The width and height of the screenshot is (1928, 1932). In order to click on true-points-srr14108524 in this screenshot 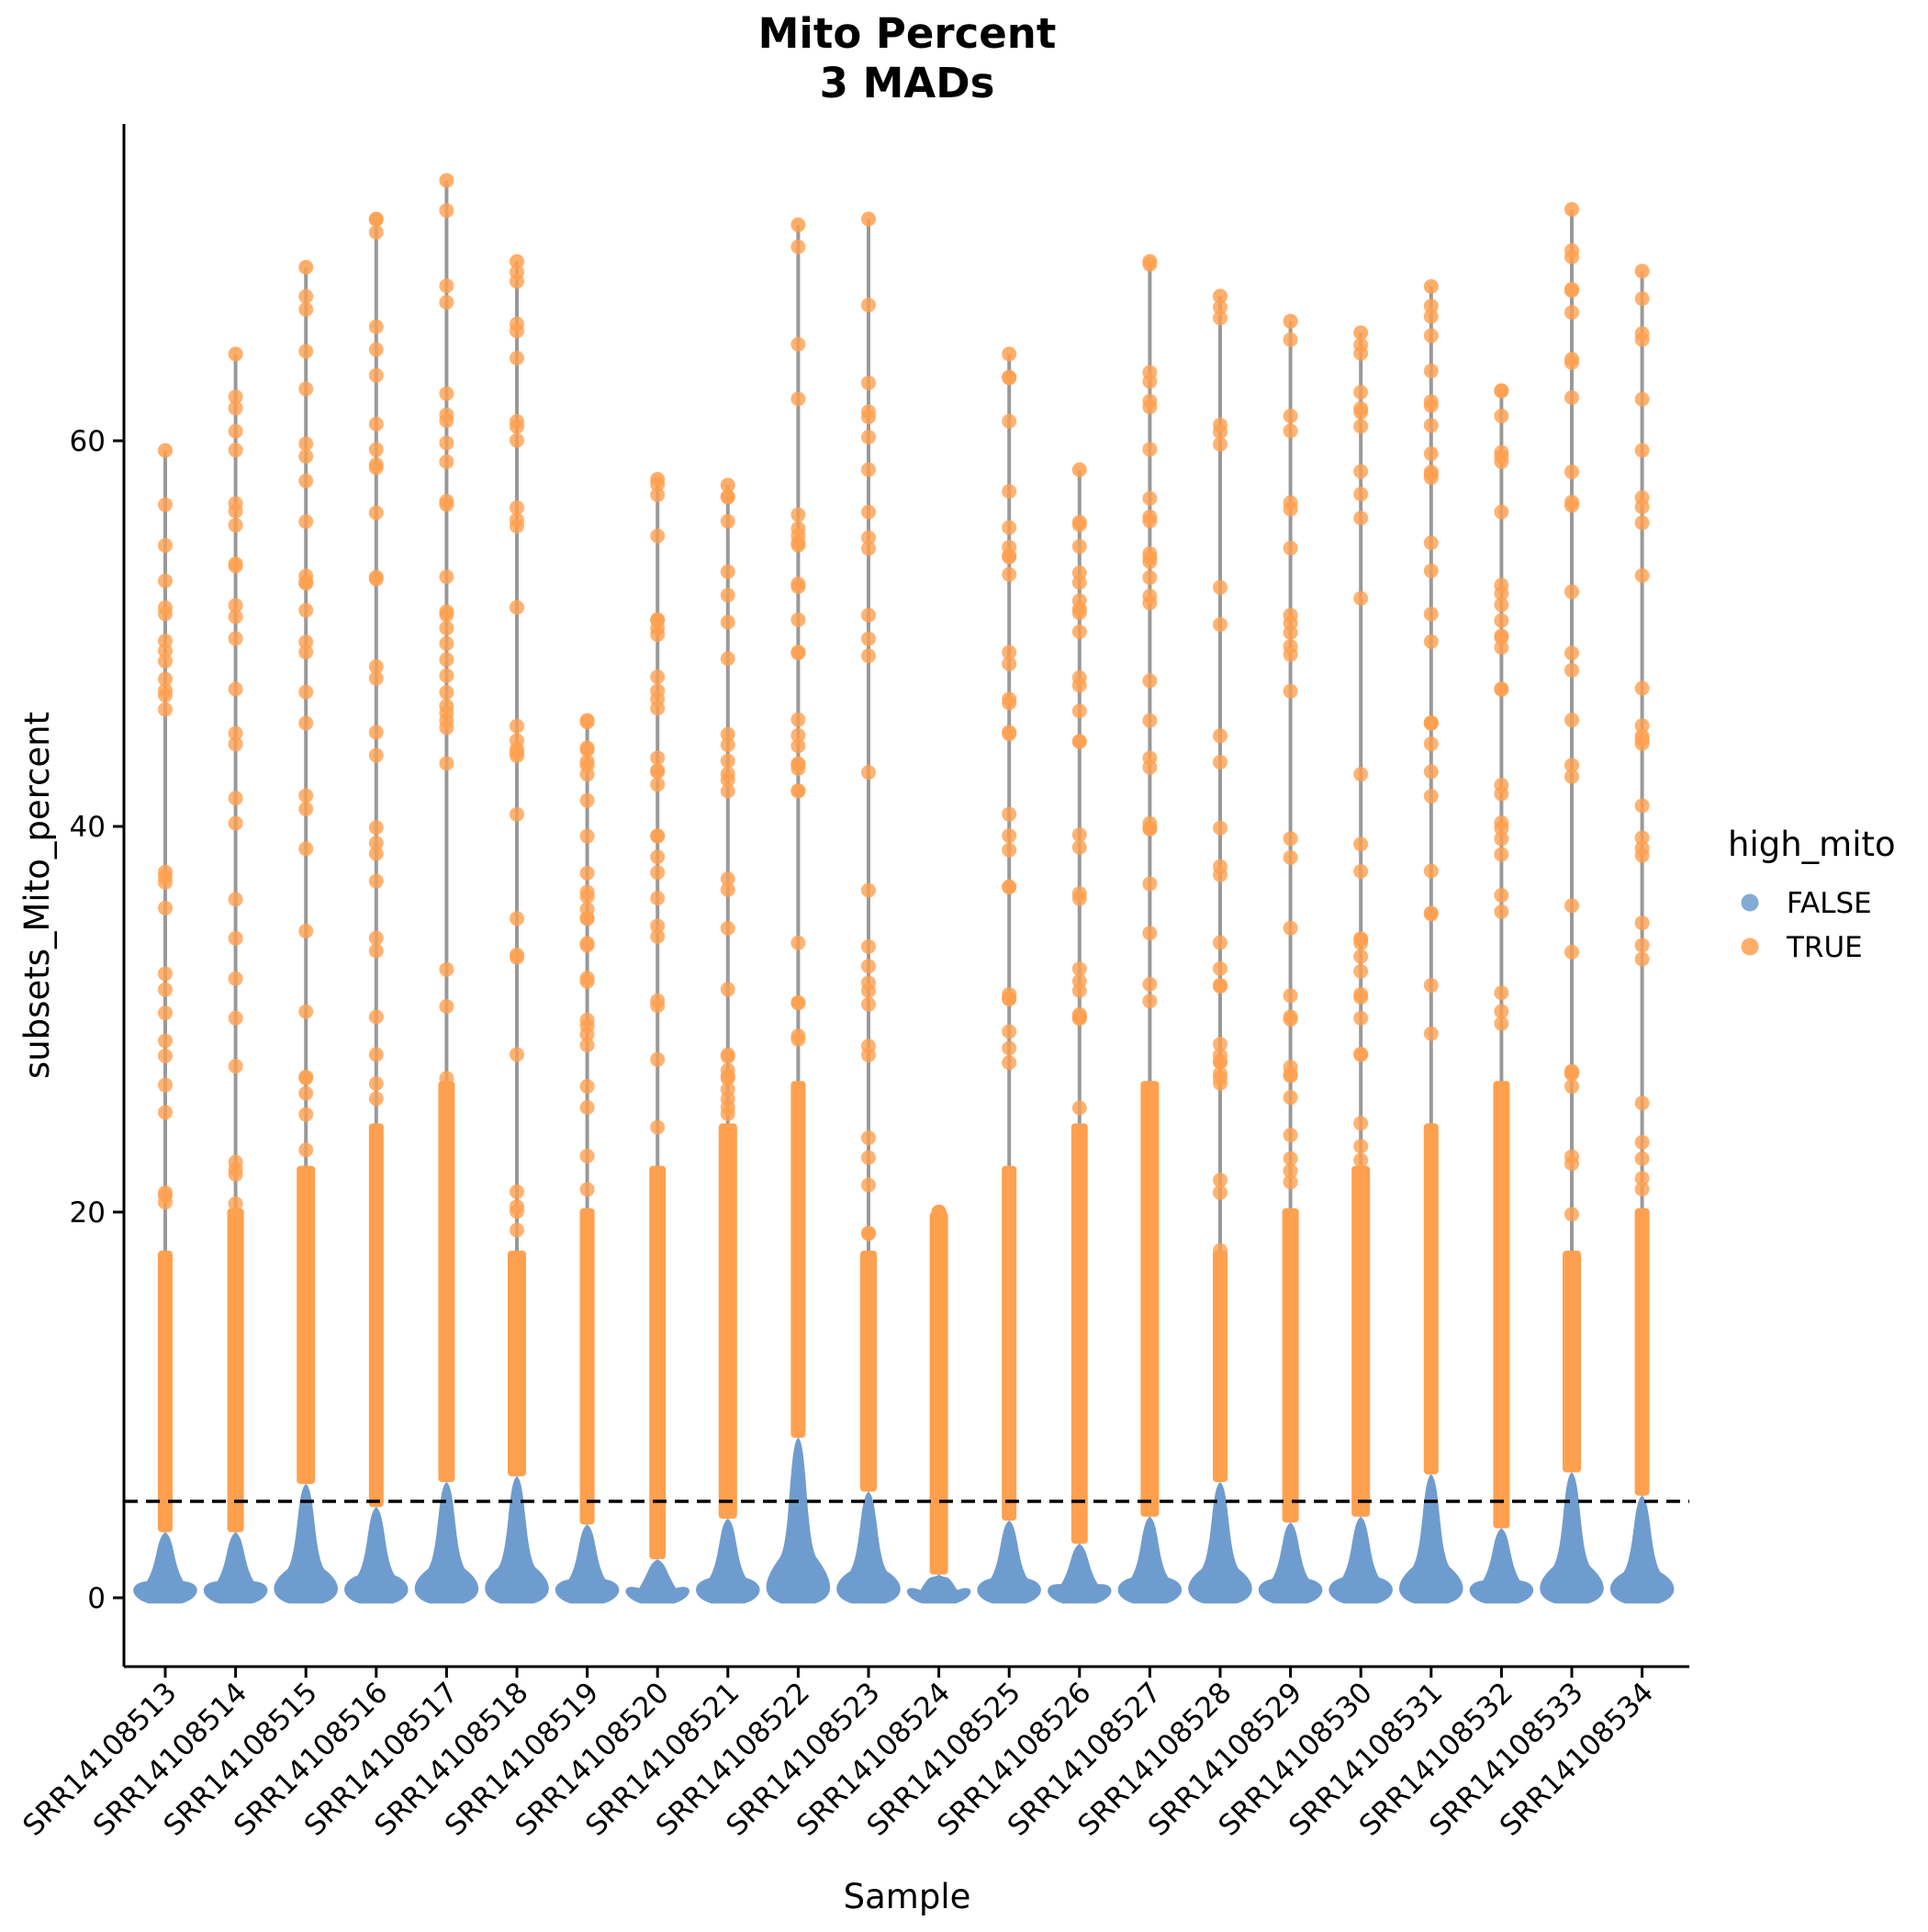, I will do `click(939, 1212)`.